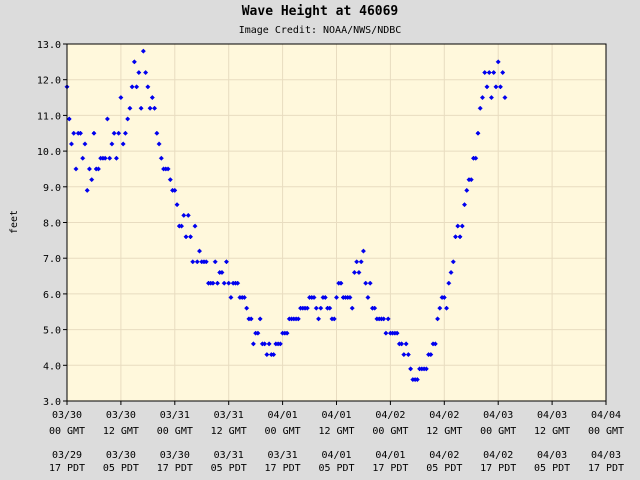 The image size is (640, 480). What do you see at coordinates (52, 402) in the screenshot?
I see `y-tick-label: 3.0` at bounding box center [52, 402].